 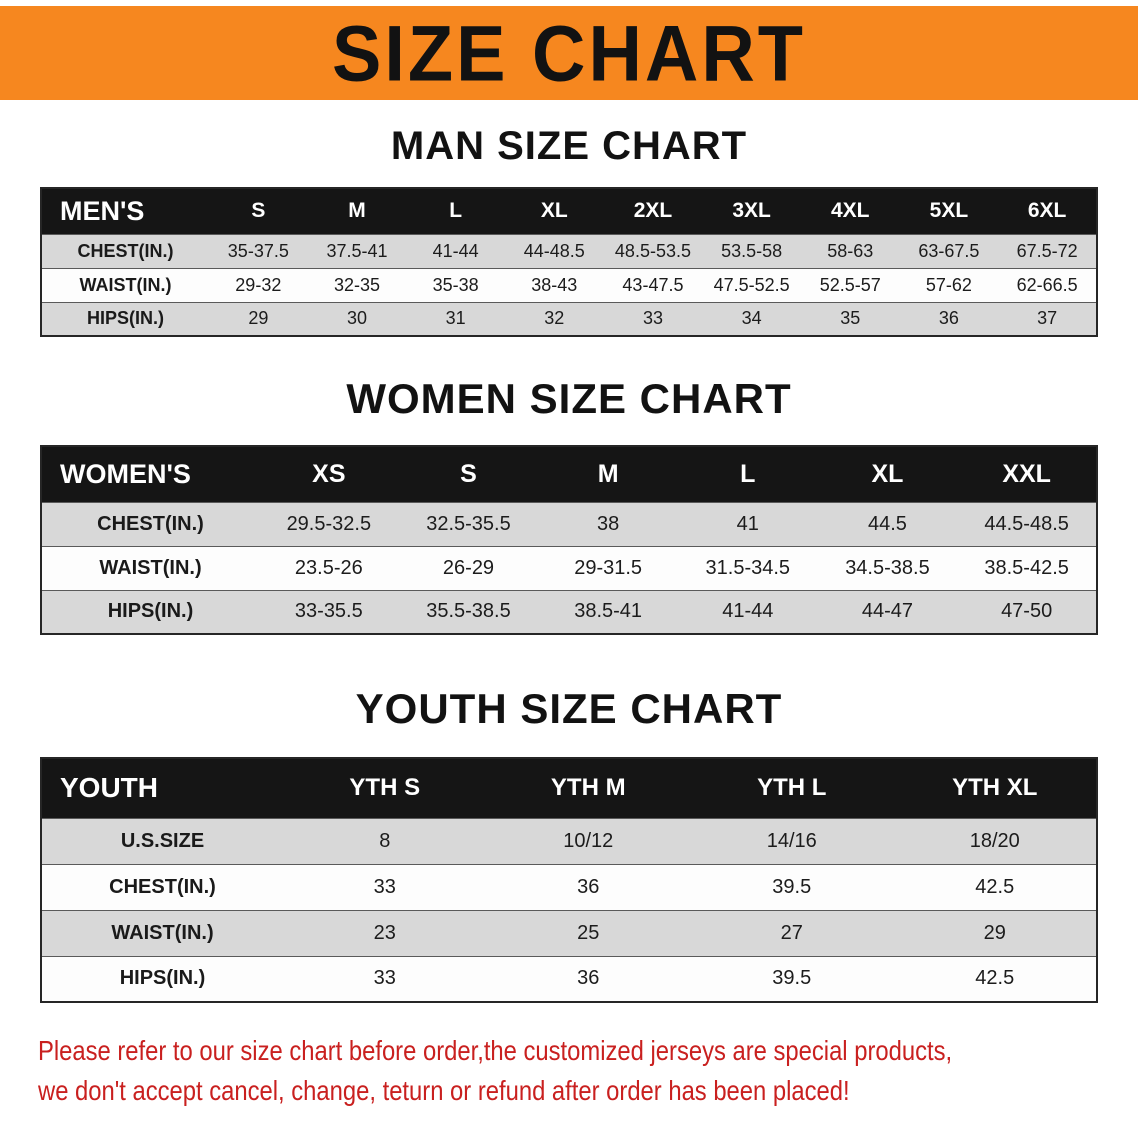 What do you see at coordinates (751, 285) in the screenshot?
I see `value-cell: 47.5-52.5` at bounding box center [751, 285].